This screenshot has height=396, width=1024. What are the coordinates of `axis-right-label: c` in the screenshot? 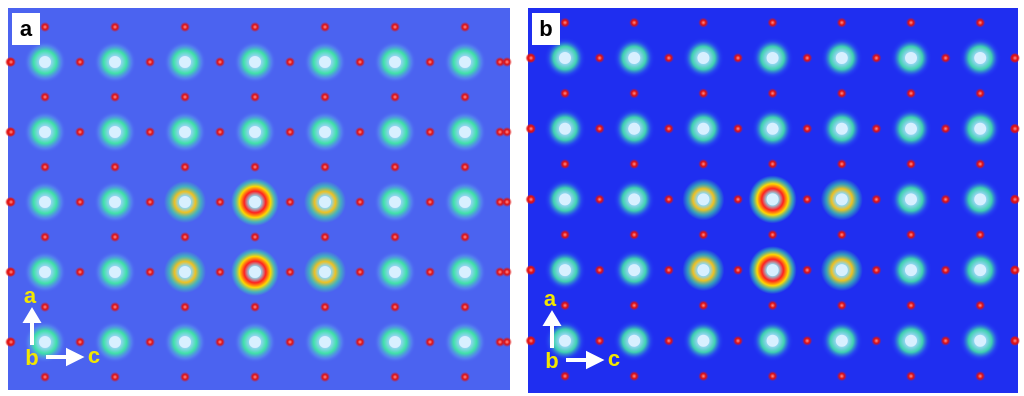 It's located at (614, 358).